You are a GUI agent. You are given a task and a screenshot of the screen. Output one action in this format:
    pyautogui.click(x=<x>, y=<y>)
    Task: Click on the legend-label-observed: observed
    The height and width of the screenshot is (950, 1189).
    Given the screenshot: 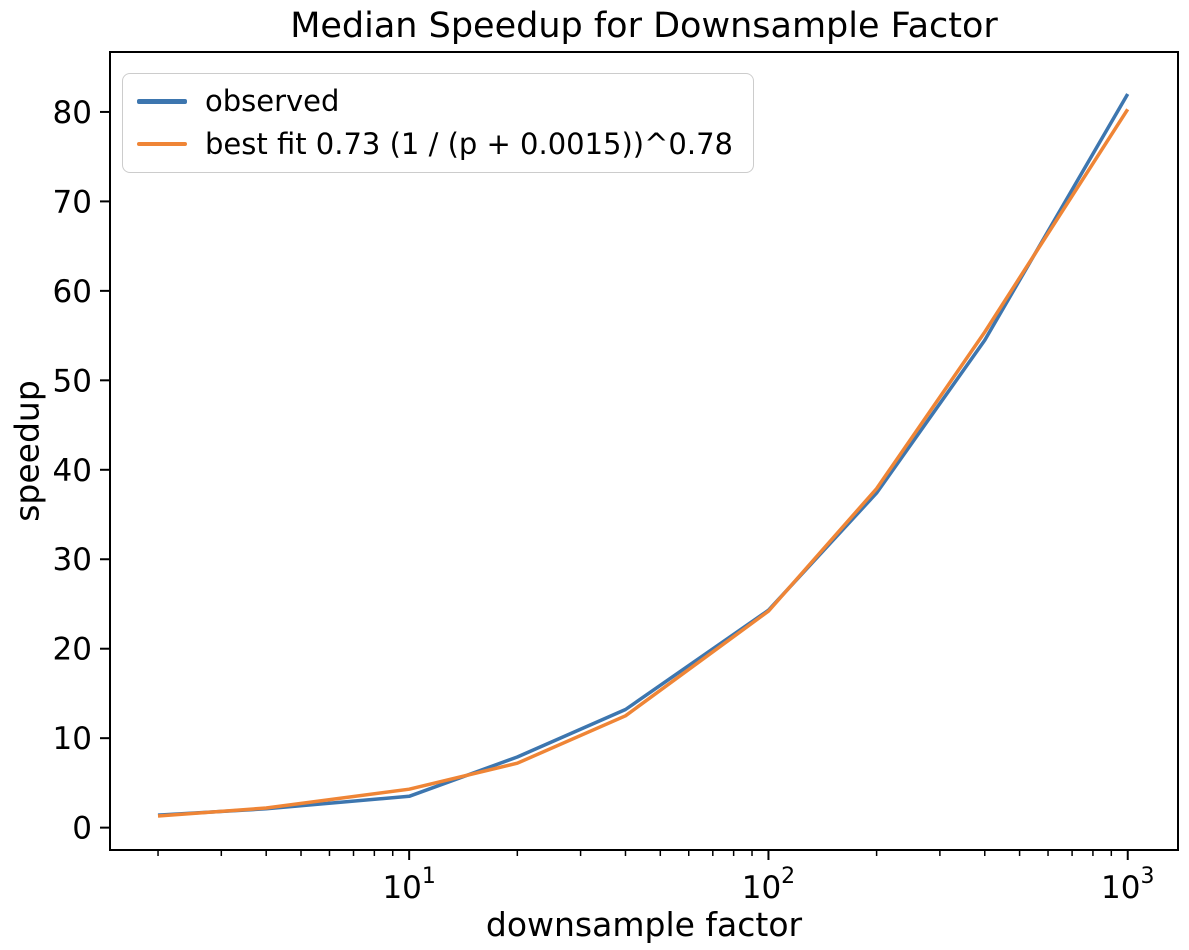 What is the action you would take?
    pyautogui.click(x=272, y=101)
    